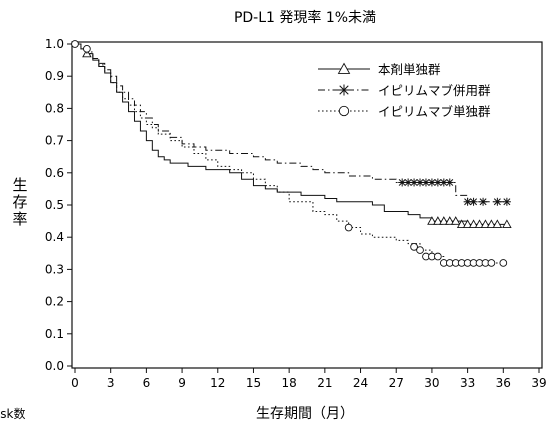 This screenshot has width=548, height=421. What do you see at coordinates (182, 383) in the screenshot?
I see `x-tick-label: 9` at bounding box center [182, 383].